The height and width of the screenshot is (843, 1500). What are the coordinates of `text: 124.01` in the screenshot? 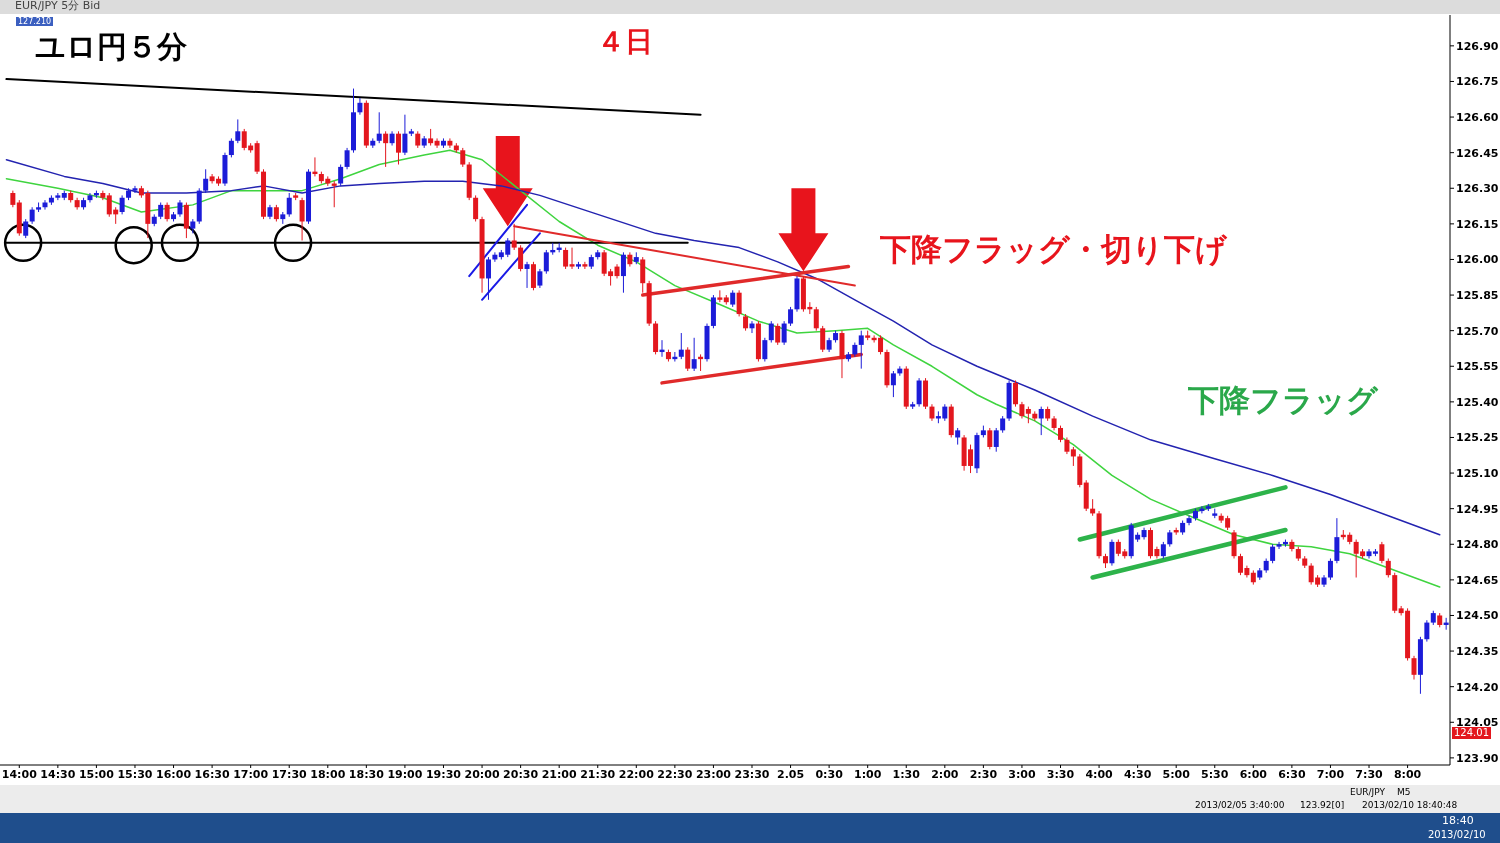 It's located at (1471, 733).